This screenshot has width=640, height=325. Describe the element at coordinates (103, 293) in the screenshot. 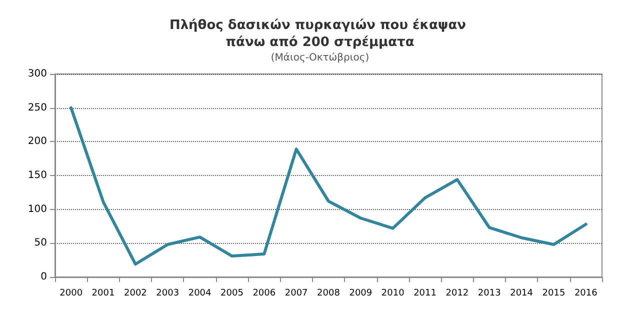

I see `x-tick-label: 2001` at that location.